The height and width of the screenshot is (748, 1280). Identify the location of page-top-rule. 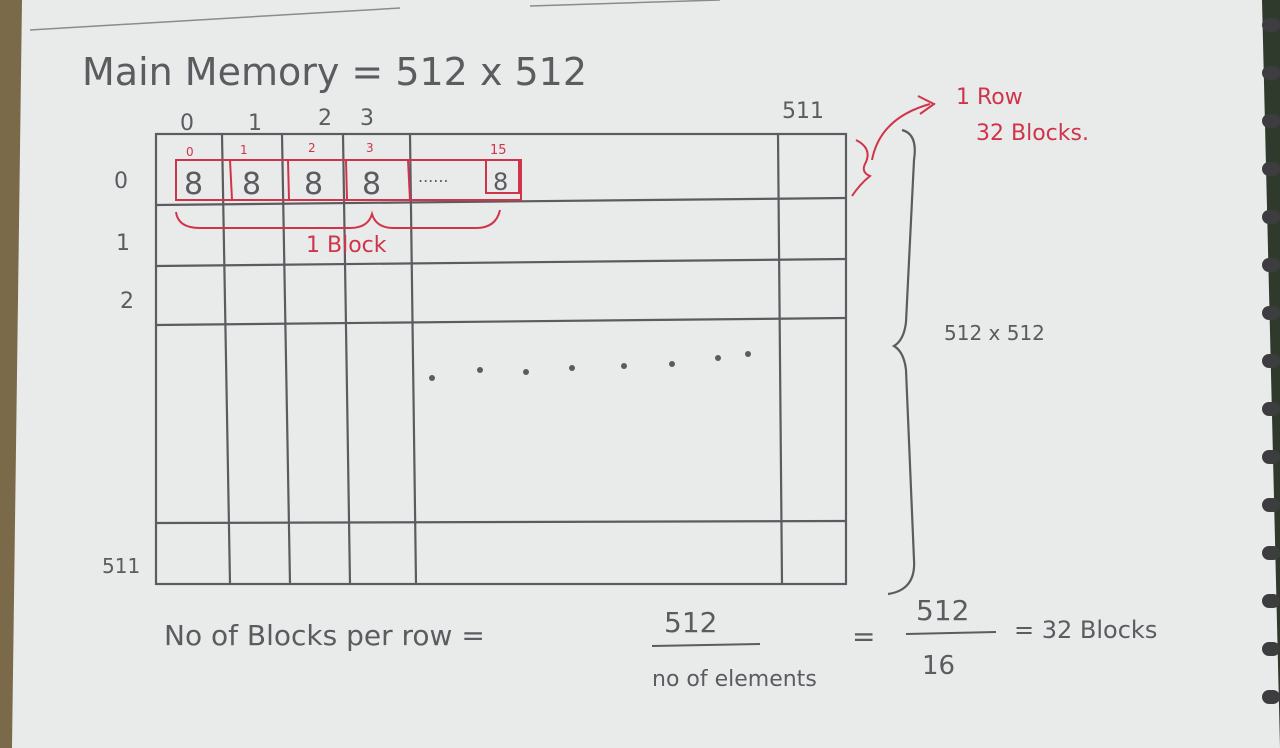
(215, 19).